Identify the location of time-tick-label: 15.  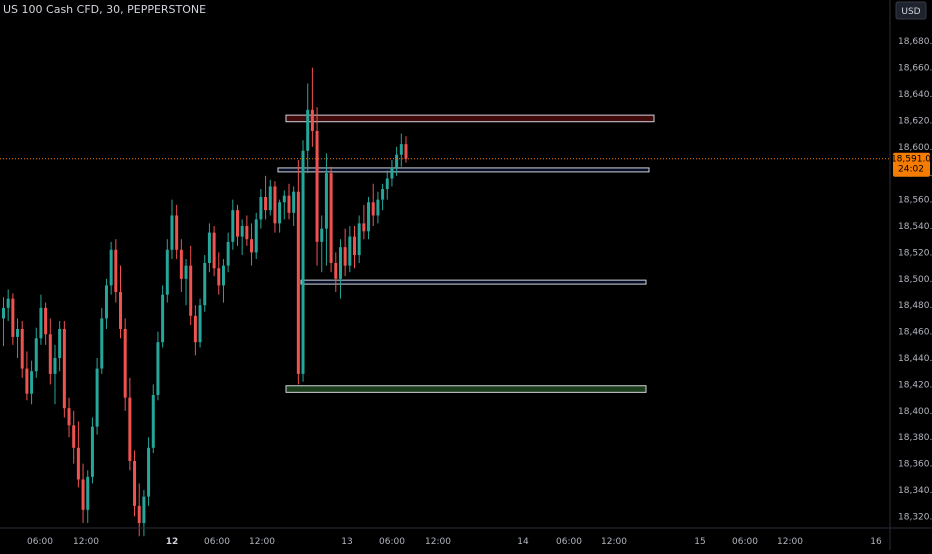
(699, 542).